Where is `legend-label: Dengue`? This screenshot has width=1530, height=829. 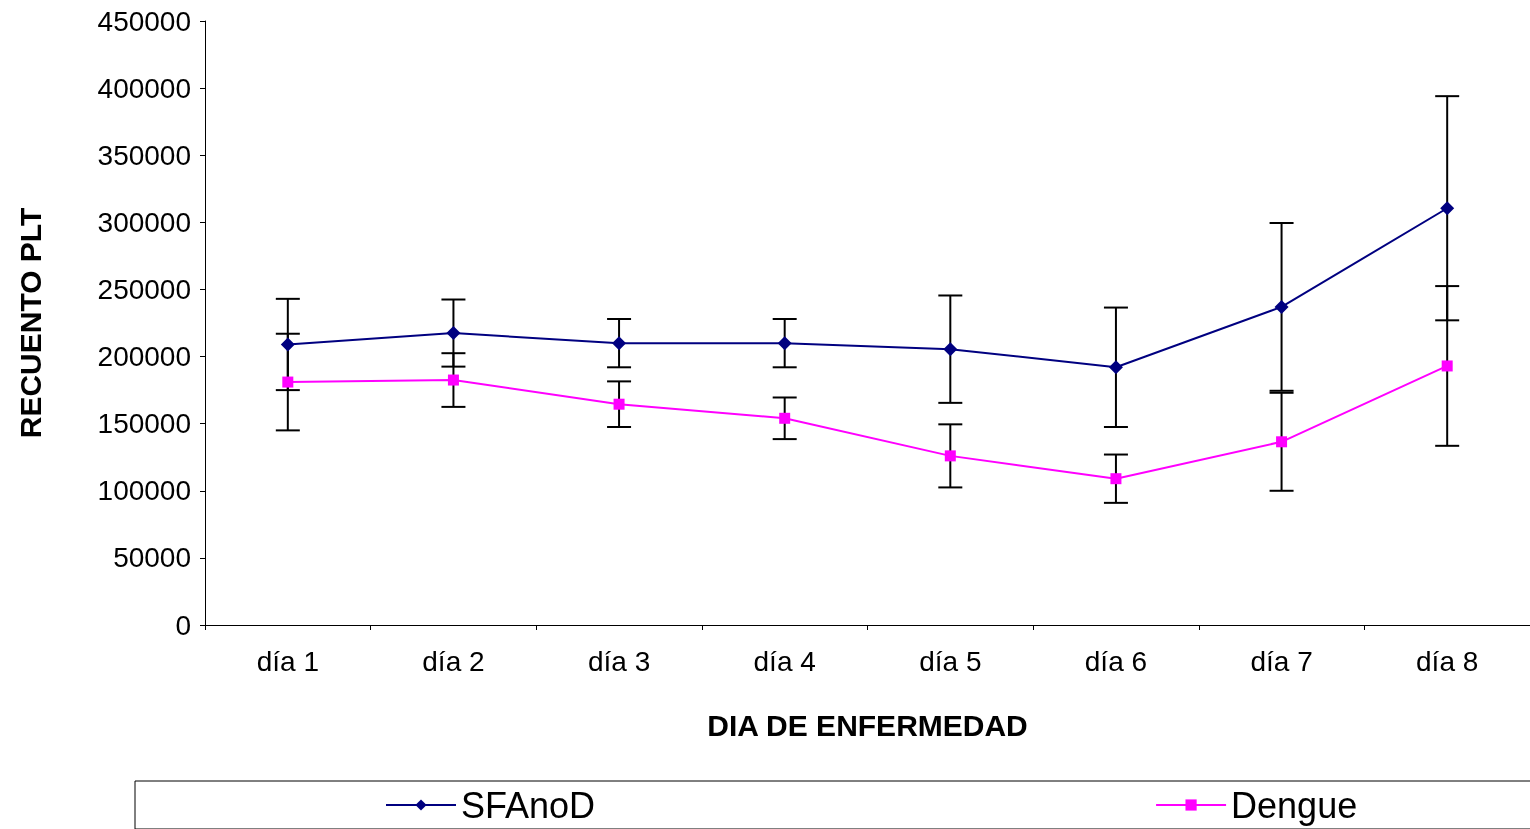
legend-label: Dengue is located at coordinates (1294, 805).